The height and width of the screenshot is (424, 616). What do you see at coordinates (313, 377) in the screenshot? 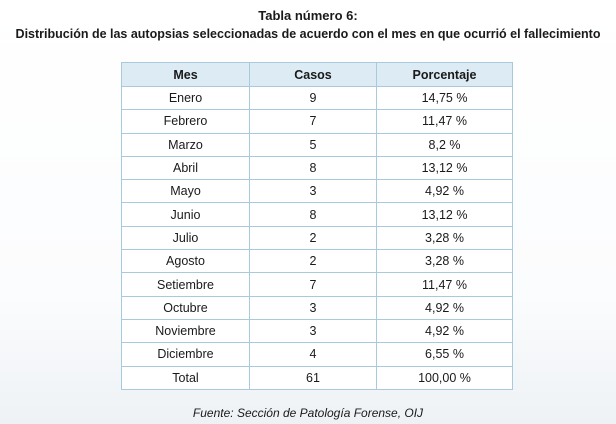
I see `cell-total-casos: 61` at bounding box center [313, 377].